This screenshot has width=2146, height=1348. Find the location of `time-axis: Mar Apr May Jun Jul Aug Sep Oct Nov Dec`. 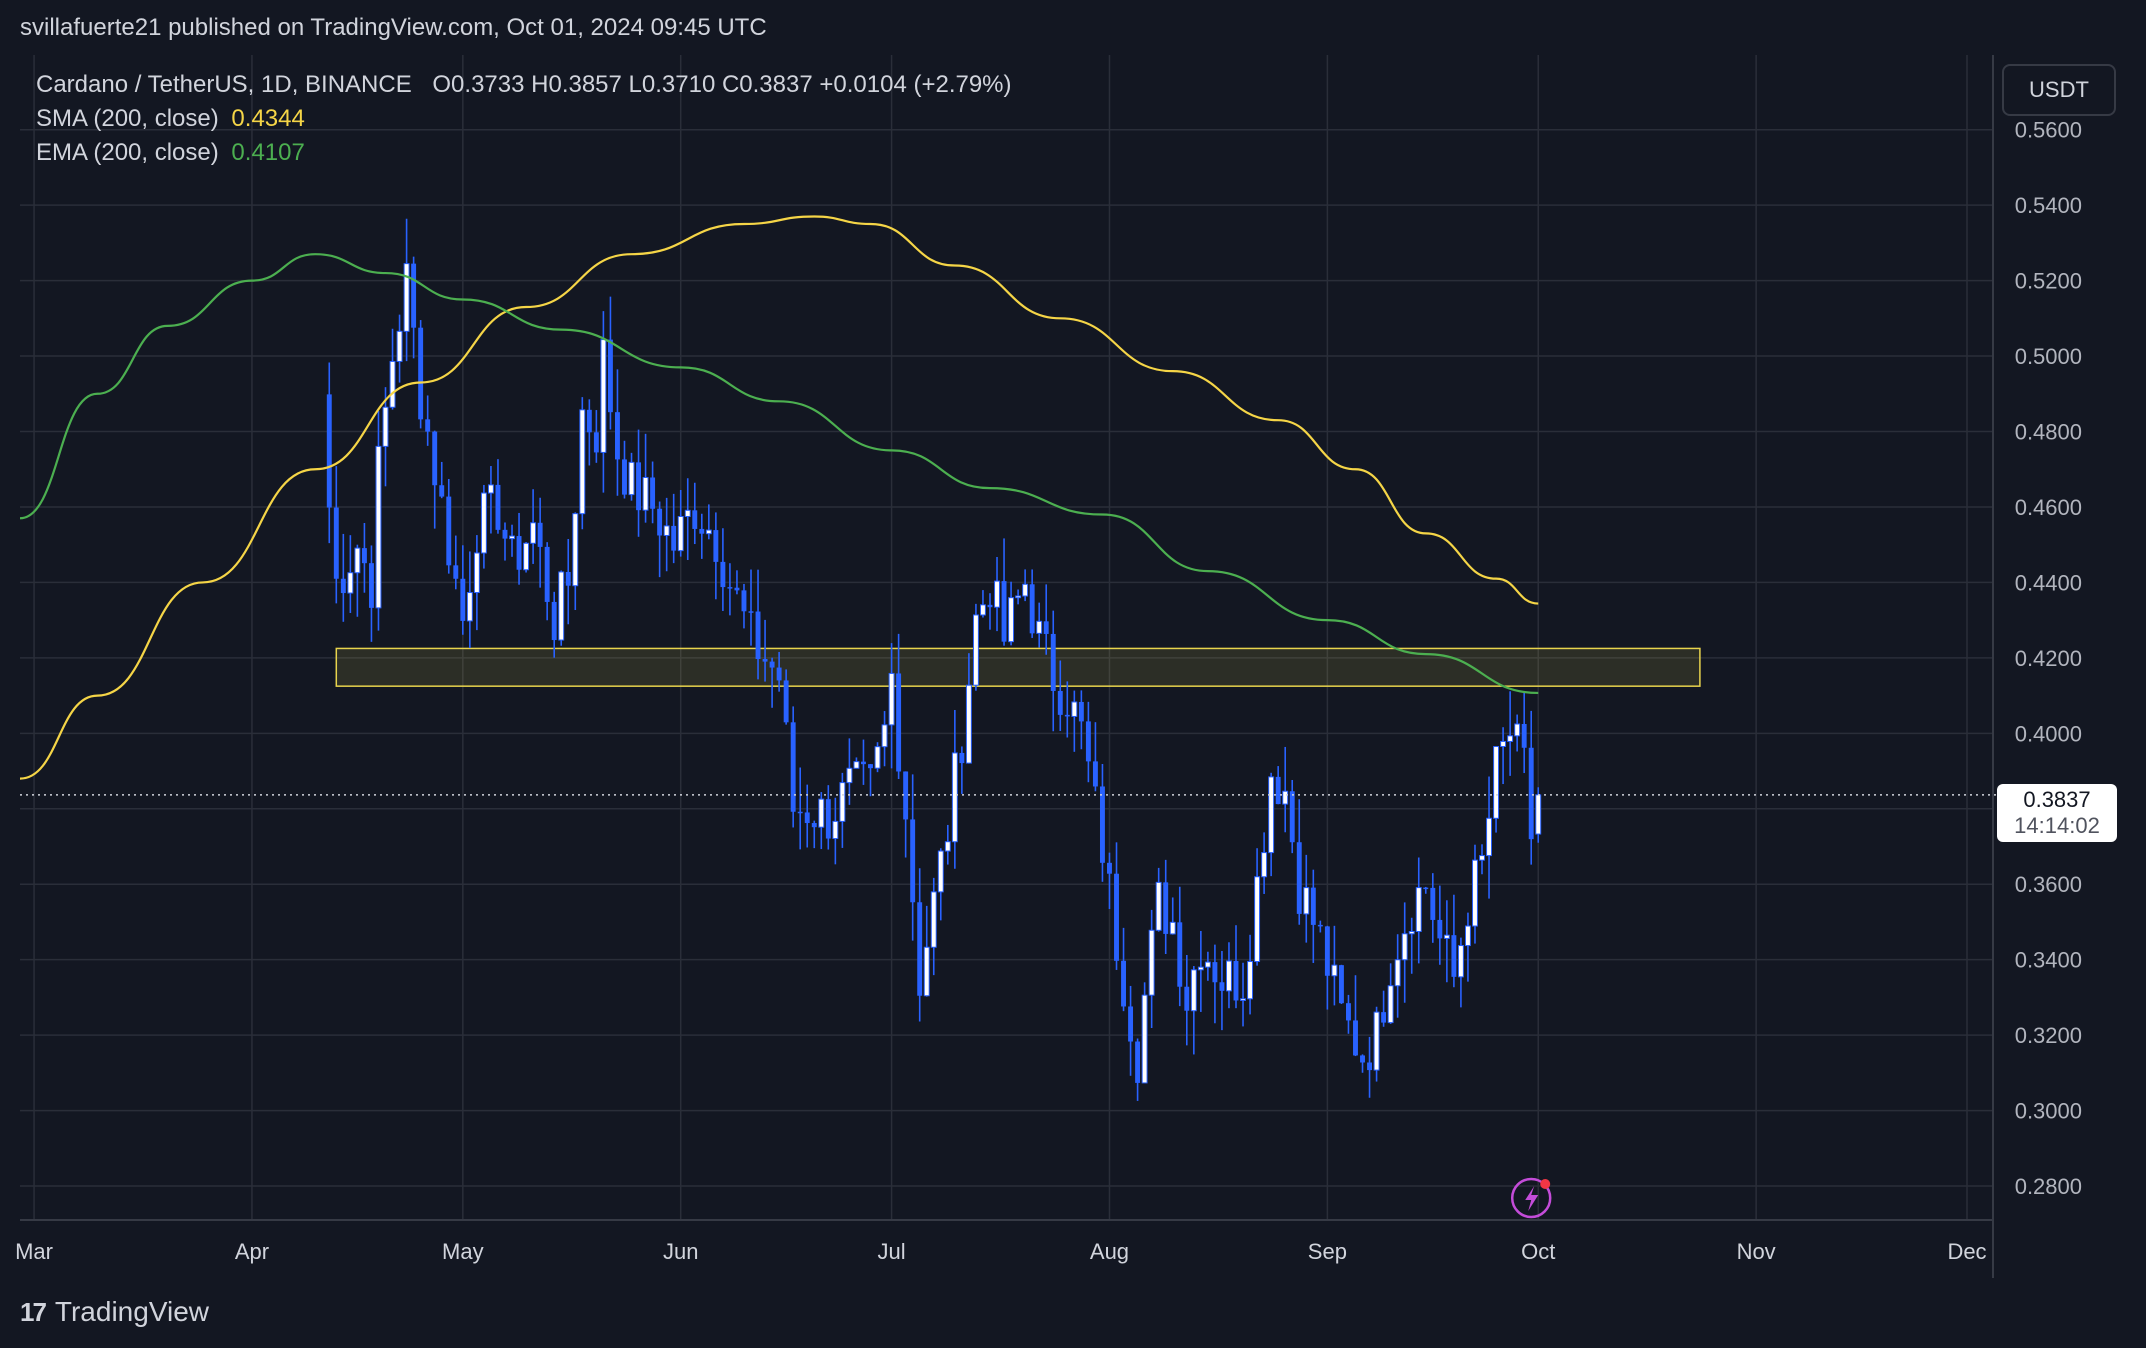

time-axis: Mar Apr May Jun Jul Aug Sep Oct Nov Dec is located at coordinates (1004, 1241).